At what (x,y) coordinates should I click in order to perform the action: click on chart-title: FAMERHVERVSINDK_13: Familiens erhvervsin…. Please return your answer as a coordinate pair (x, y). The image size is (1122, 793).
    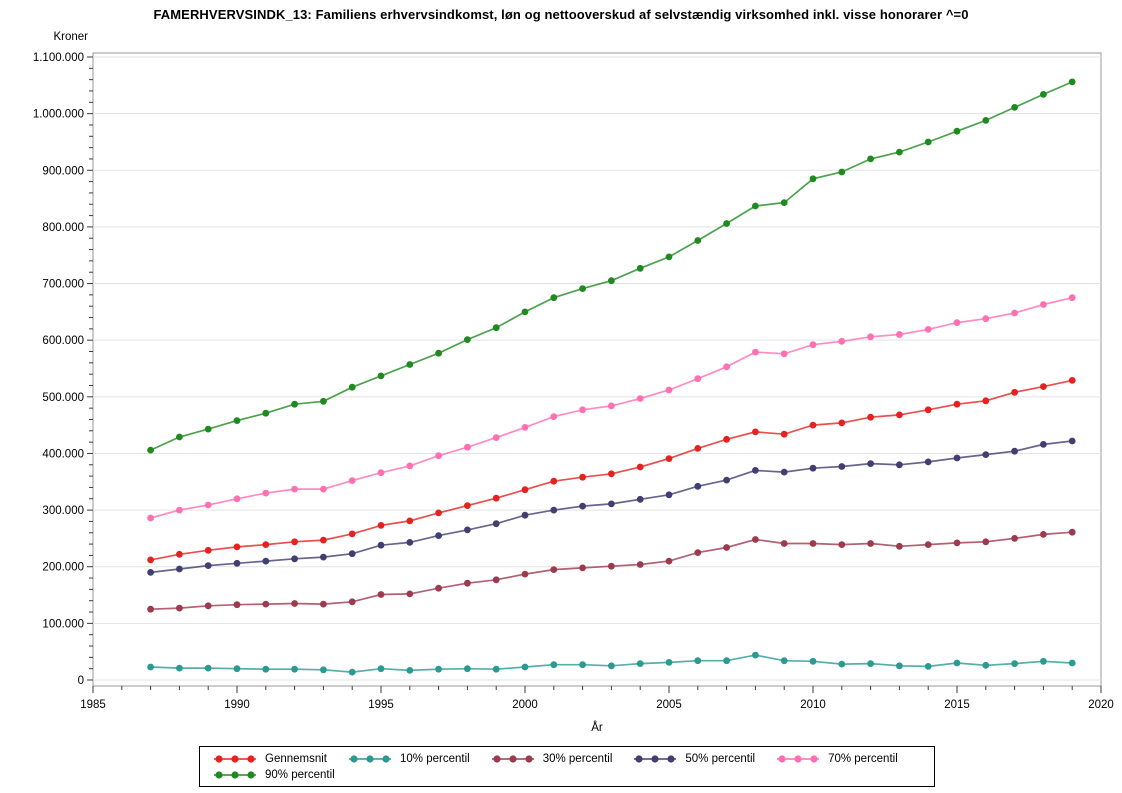
    Looking at the image, I should click on (561, 14).